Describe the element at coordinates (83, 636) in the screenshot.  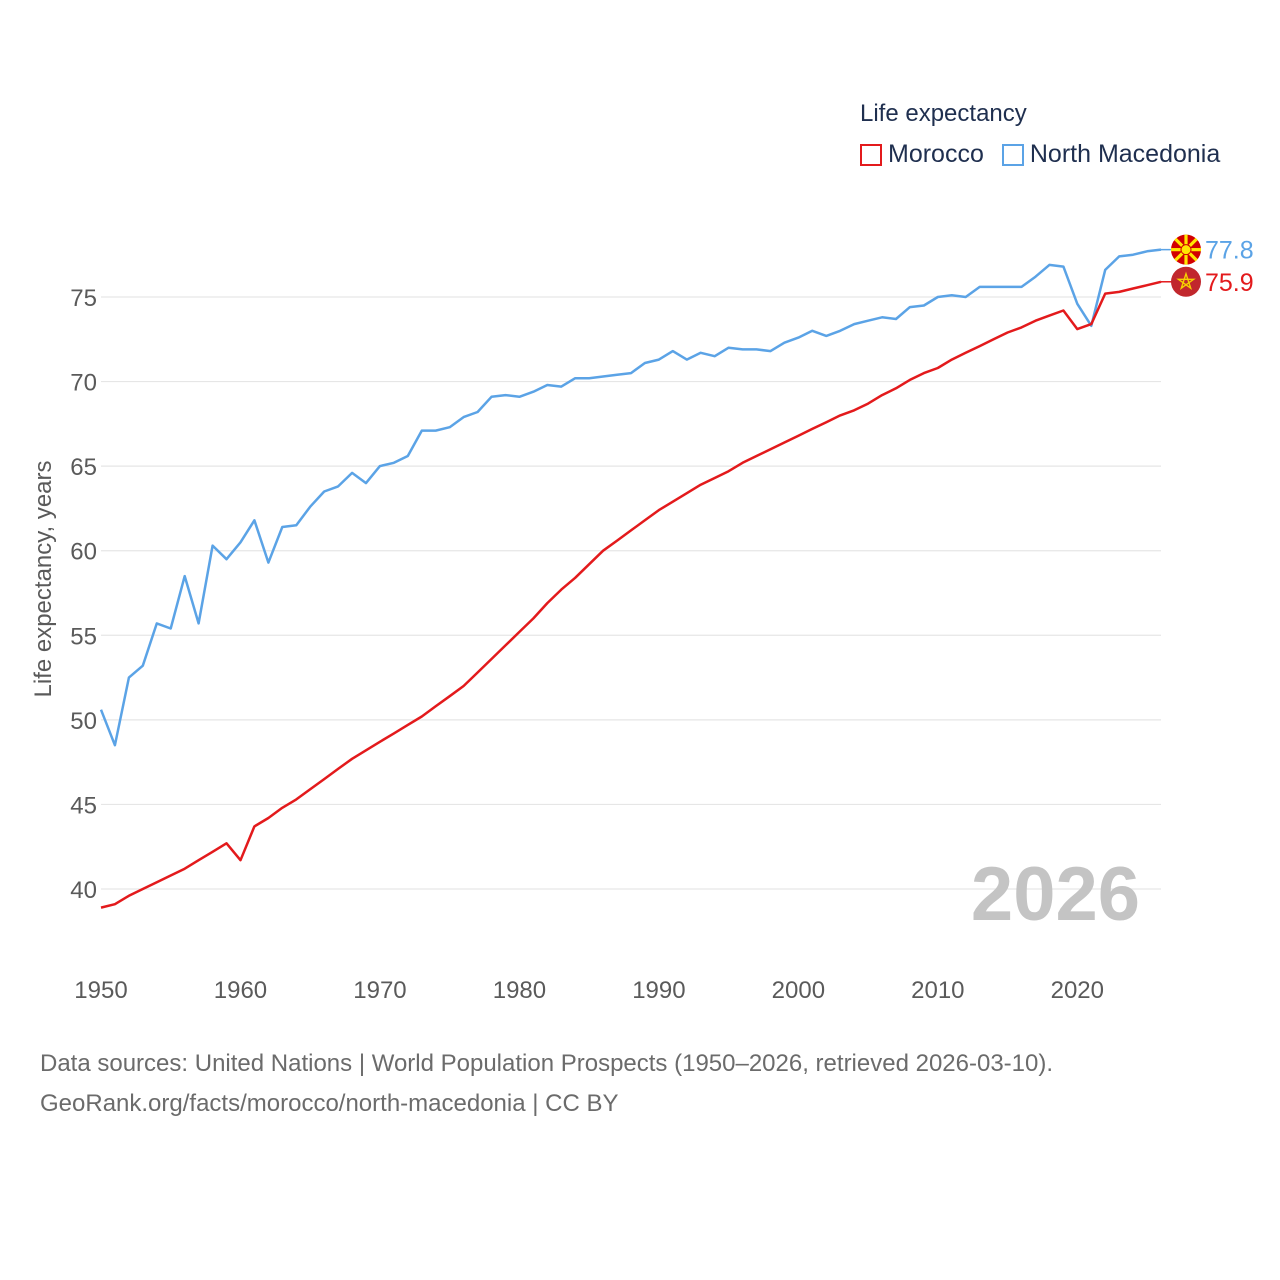
I see `y-tick-label-55: 55` at that location.